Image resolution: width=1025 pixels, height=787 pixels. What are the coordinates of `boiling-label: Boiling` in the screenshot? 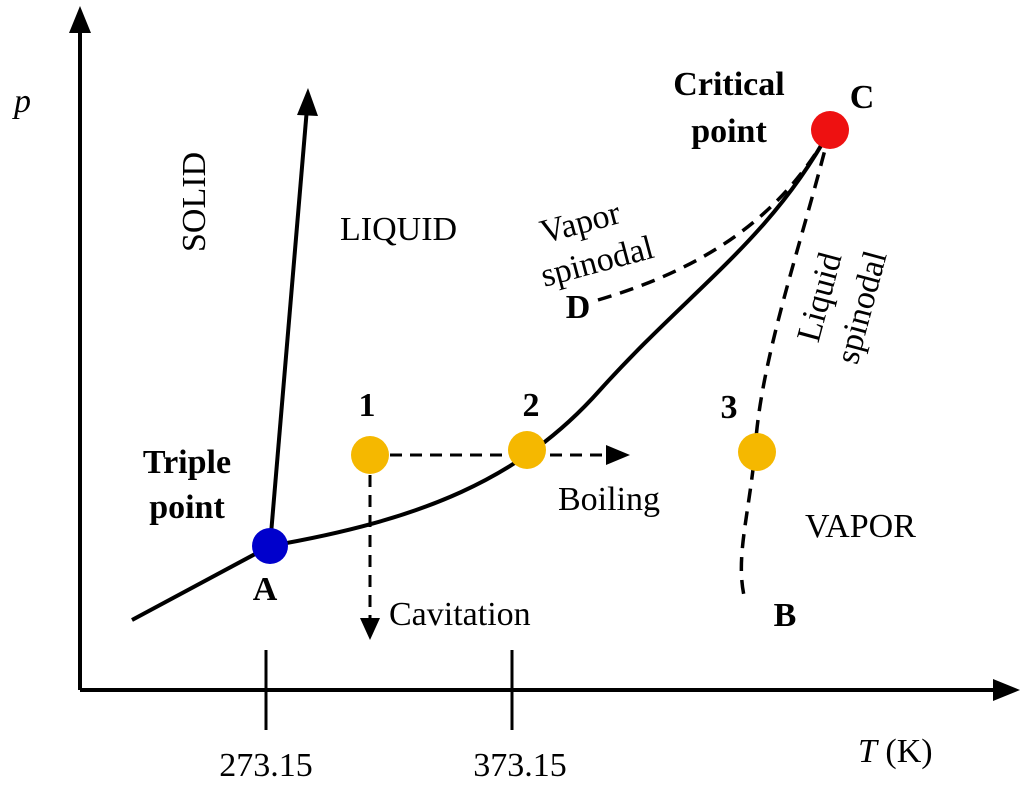 It's located at (609, 499).